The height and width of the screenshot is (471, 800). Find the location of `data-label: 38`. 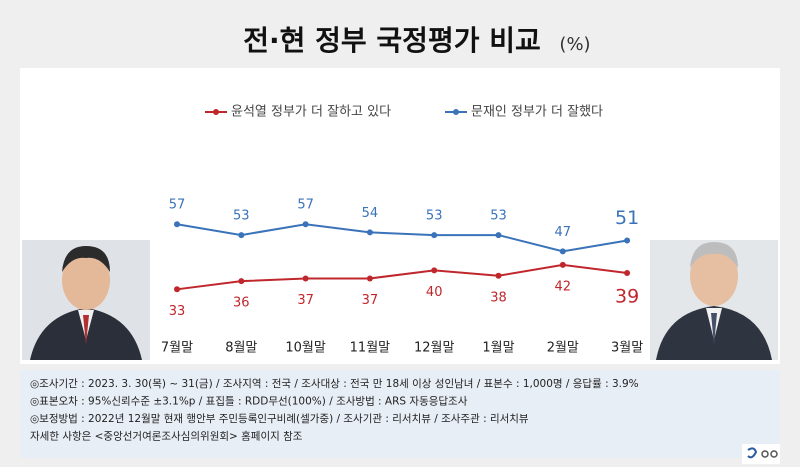

data-label: 38 is located at coordinates (498, 297).